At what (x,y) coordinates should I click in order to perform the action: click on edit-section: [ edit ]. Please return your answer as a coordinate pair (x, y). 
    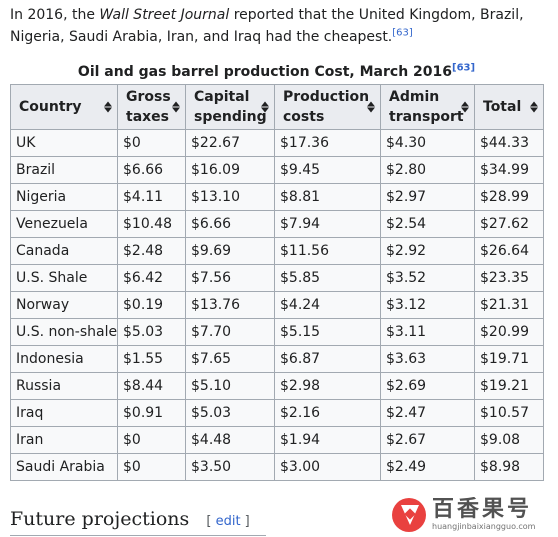
    Looking at the image, I should click on (227, 521).